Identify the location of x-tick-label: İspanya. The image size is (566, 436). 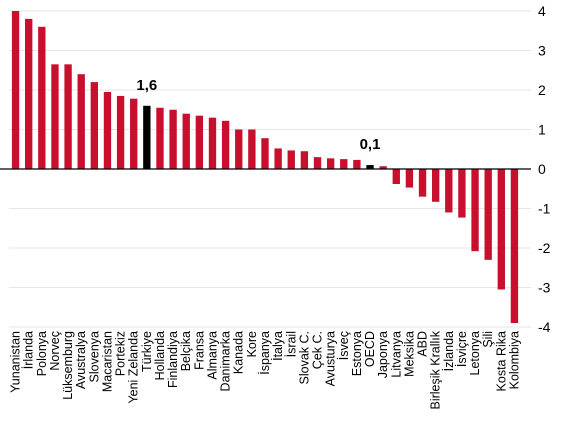
(265, 353).